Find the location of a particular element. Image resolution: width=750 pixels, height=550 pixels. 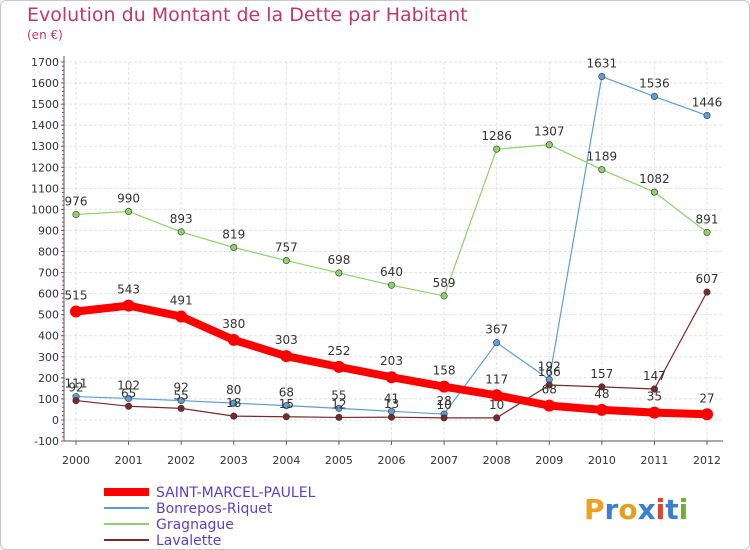

data-label: 147 is located at coordinates (654, 376).